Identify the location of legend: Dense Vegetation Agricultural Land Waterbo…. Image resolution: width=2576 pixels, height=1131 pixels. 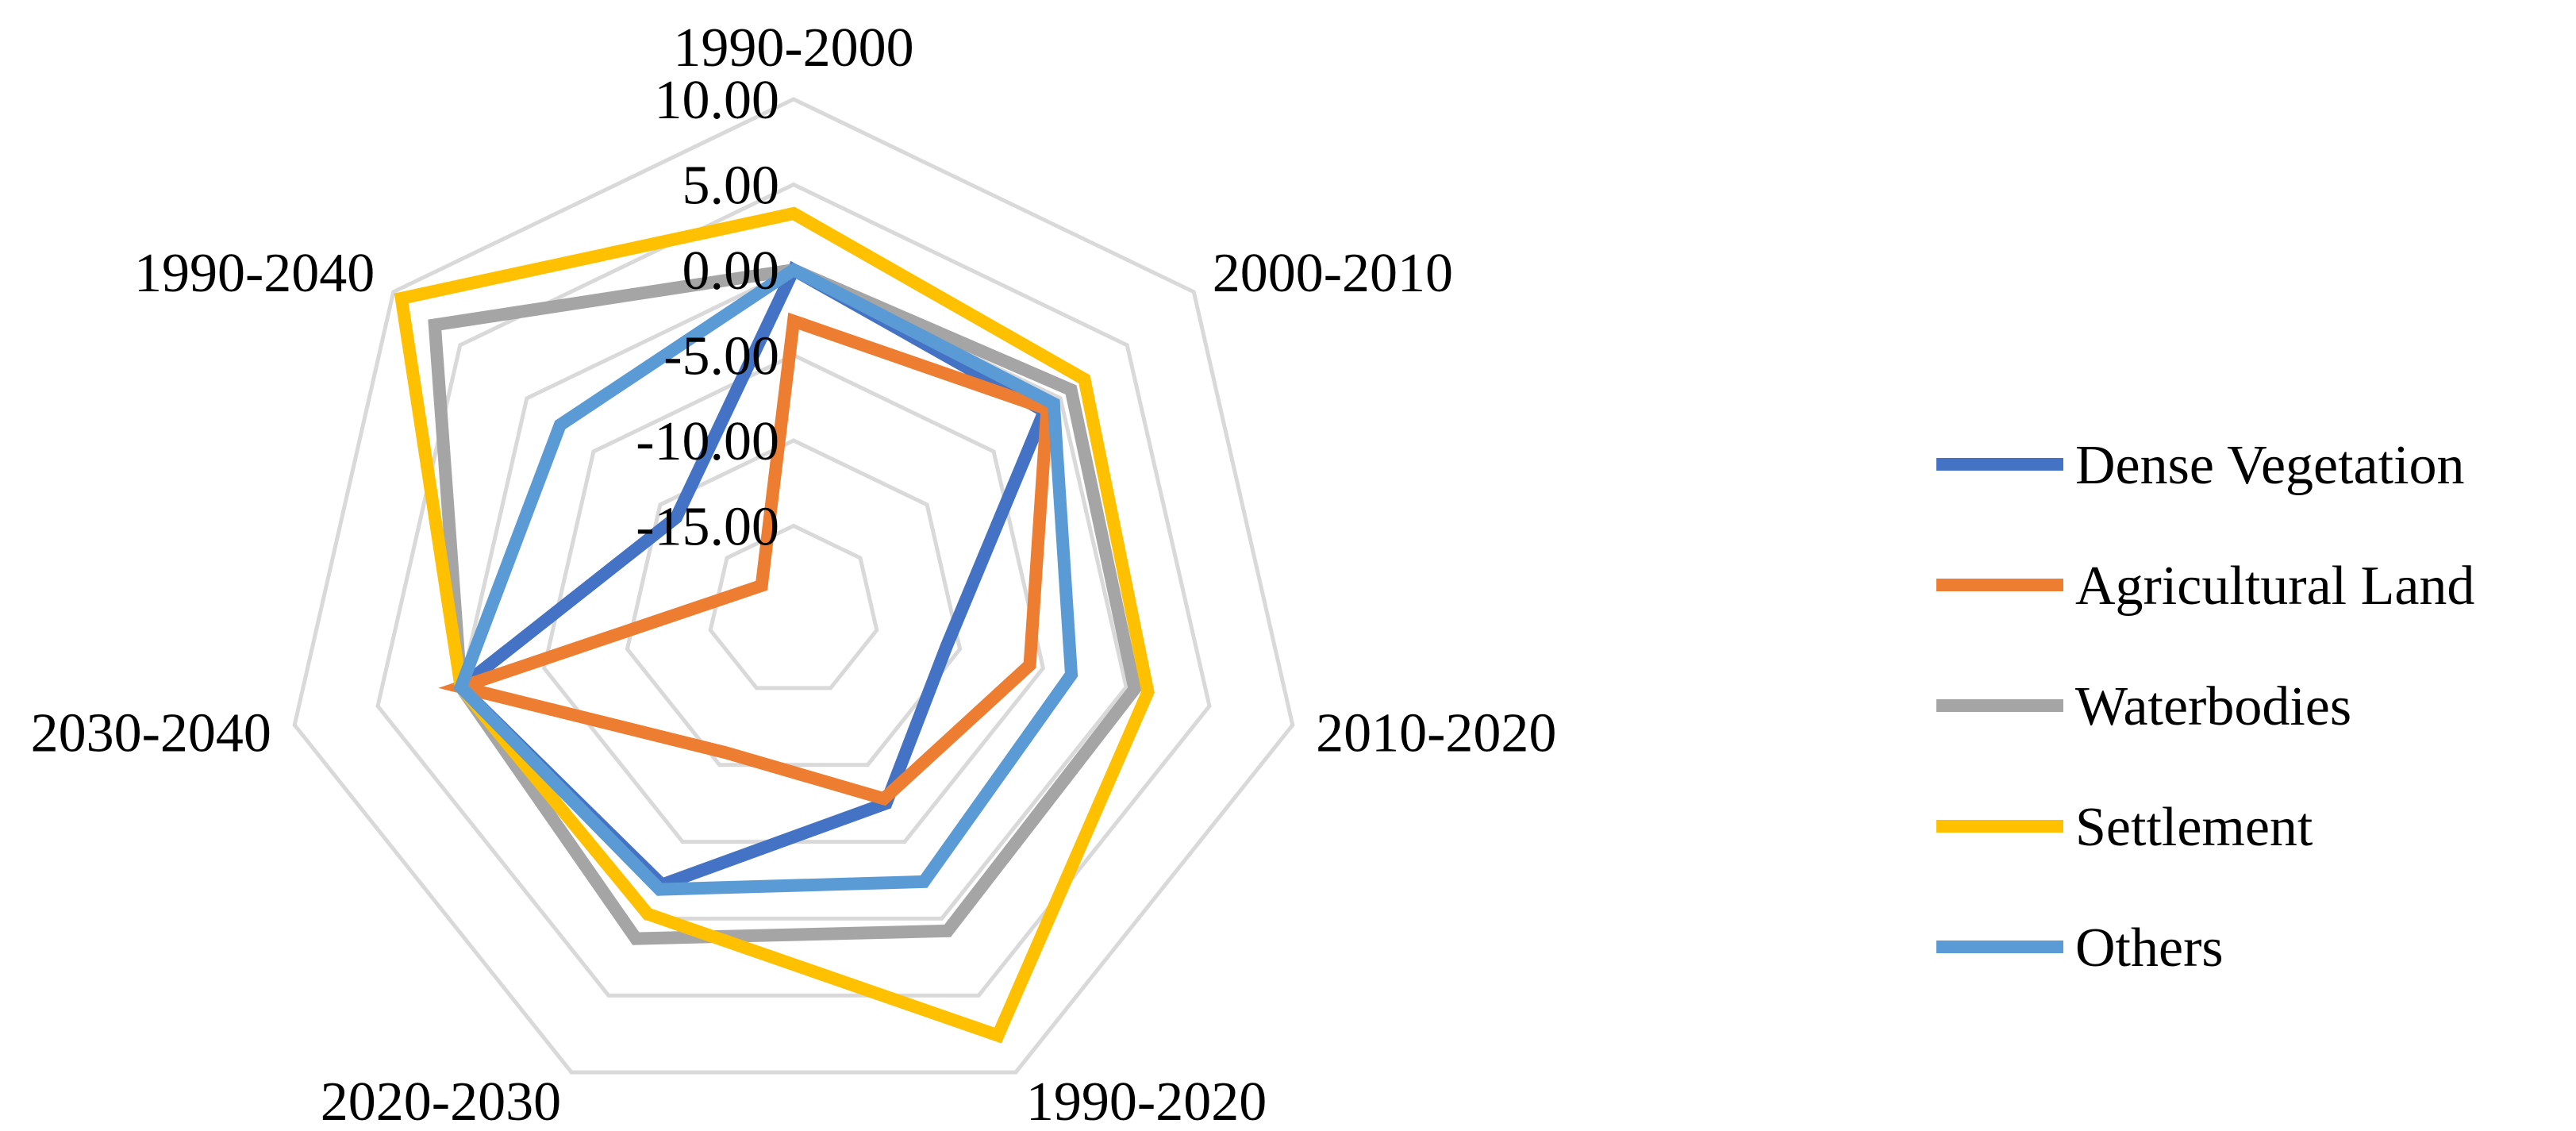
(2205, 707).